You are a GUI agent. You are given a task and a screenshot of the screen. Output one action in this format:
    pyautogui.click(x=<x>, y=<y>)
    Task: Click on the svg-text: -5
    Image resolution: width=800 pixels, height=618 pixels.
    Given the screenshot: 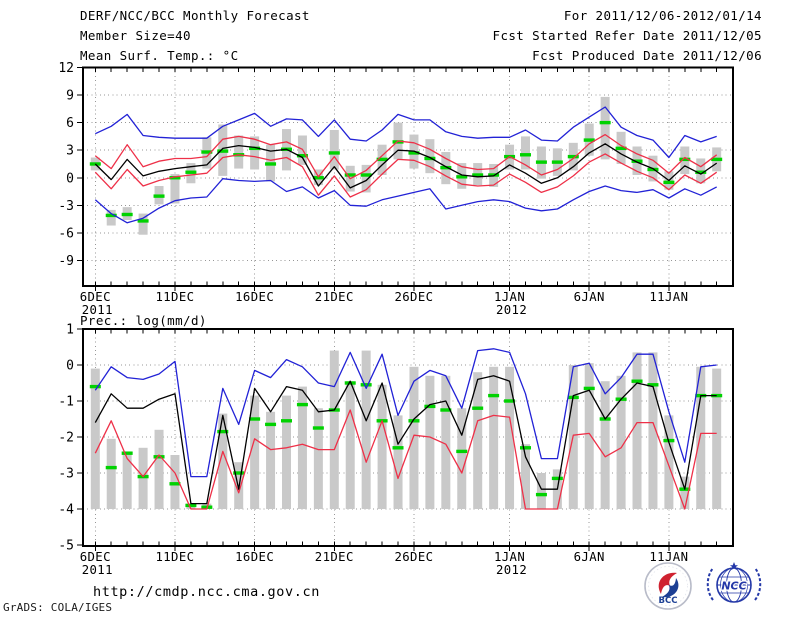 What is the action you would take?
    pyautogui.click(x=66, y=546)
    